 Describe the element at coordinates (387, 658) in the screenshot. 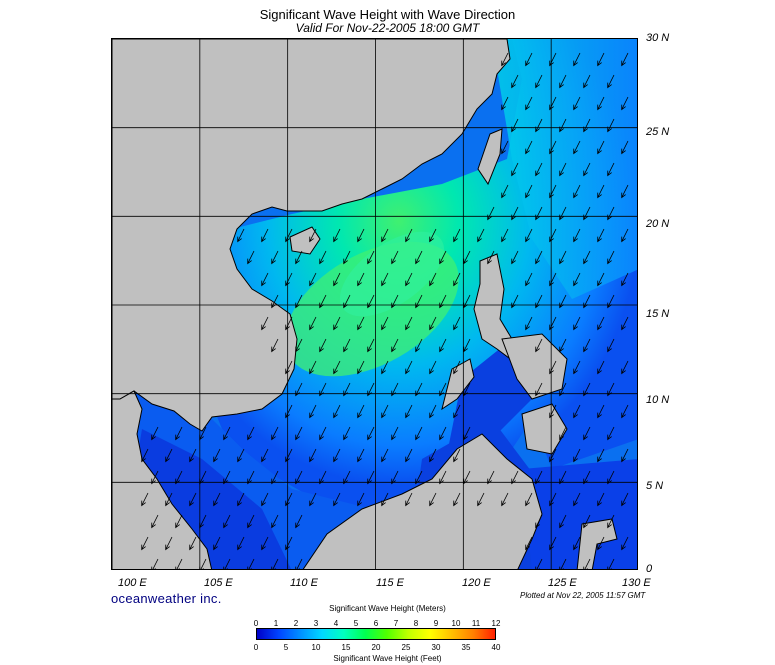

I see `legend-feet-title: Significant Wave Height (Feet)` at that location.